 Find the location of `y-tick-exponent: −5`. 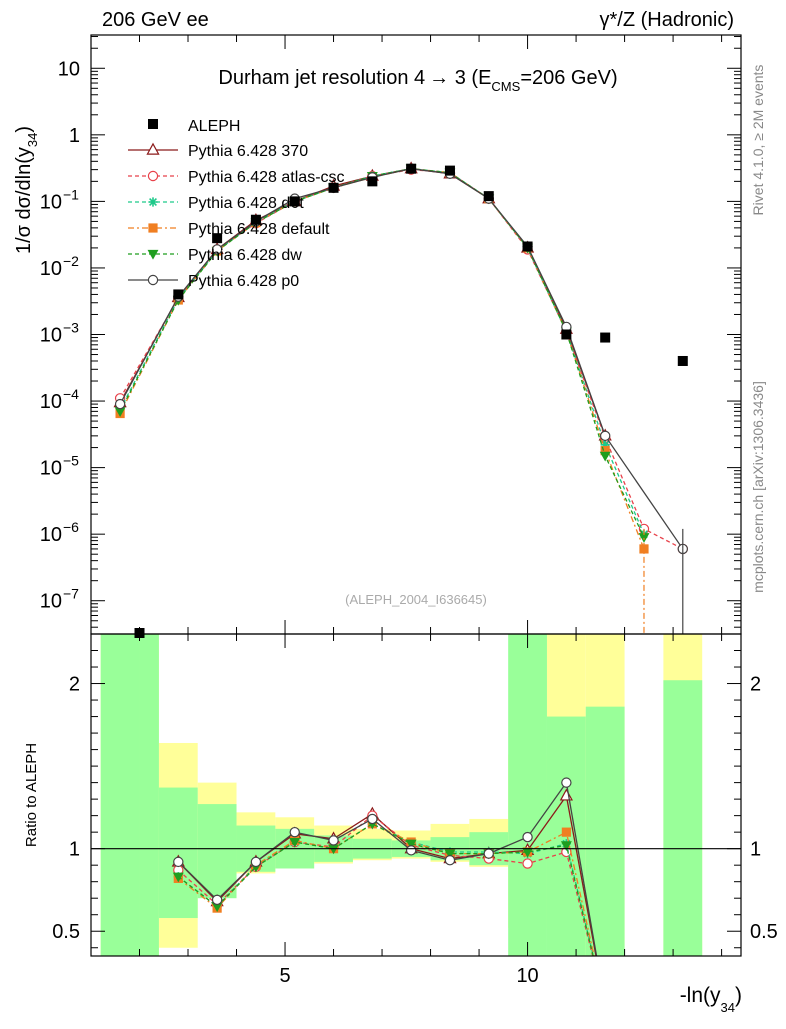

y-tick-exponent: −5 is located at coordinates (71, 461).